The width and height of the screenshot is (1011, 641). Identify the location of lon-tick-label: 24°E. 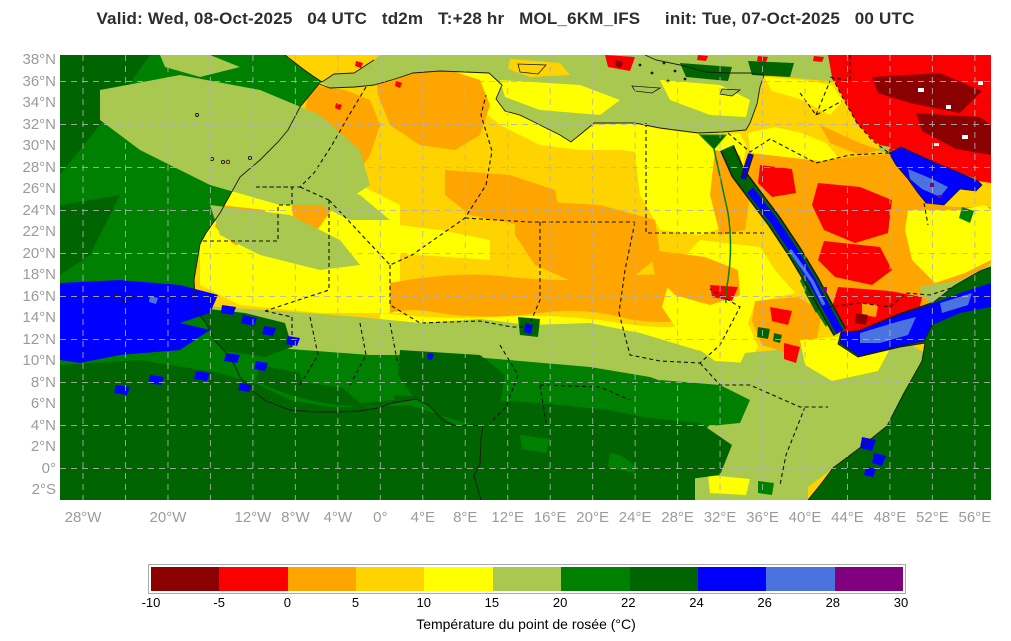
(635, 517).